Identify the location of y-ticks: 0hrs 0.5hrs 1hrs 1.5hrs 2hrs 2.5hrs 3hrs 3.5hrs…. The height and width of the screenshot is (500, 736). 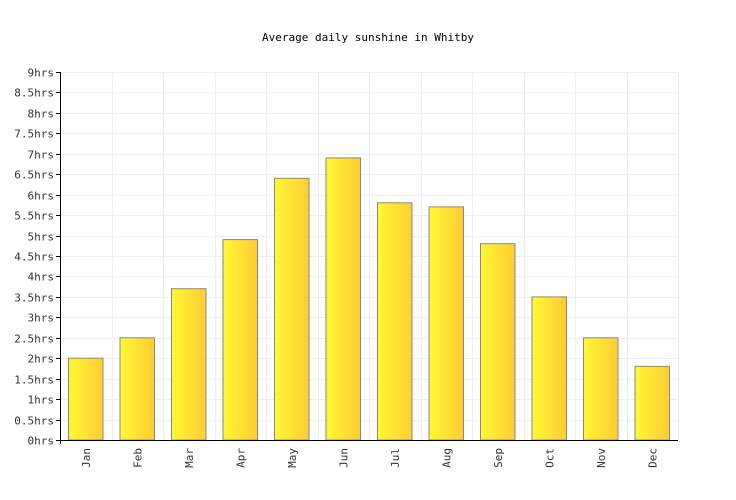
(34, 257).